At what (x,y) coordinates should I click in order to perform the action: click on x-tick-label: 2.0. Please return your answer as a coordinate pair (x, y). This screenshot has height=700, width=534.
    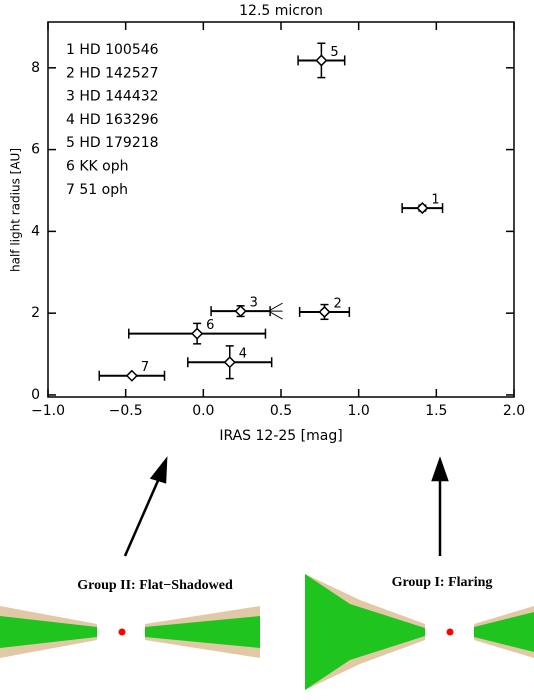
    Looking at the image, I should click on (514, 411).